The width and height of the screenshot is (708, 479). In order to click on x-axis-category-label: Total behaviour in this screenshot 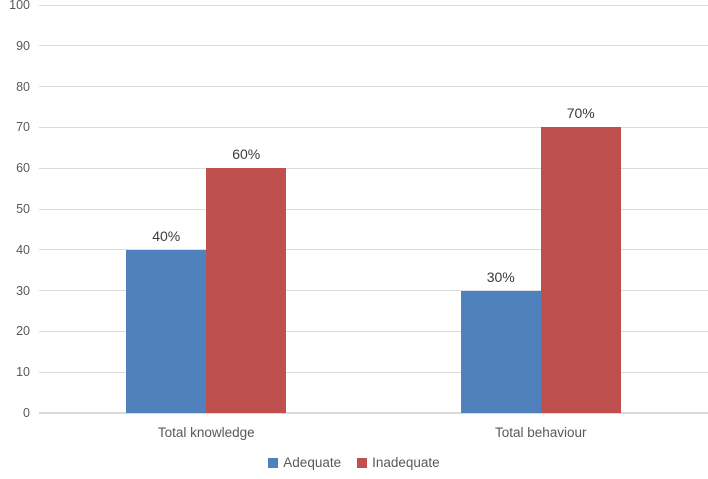, I will do `click(540, 432)`.